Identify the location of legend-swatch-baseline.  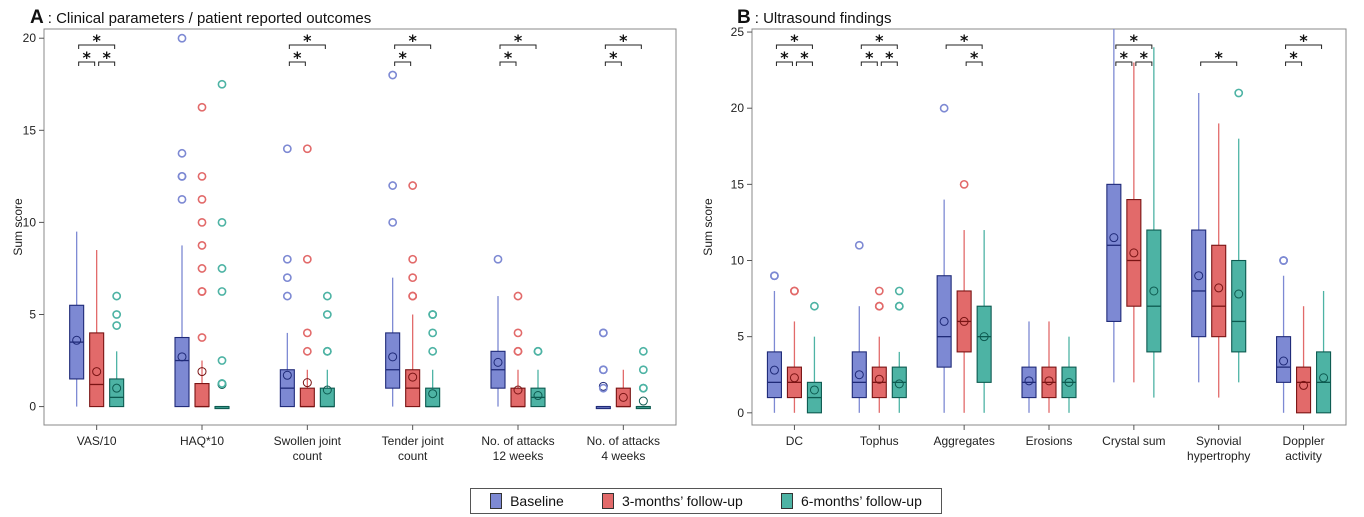
(496, 501).